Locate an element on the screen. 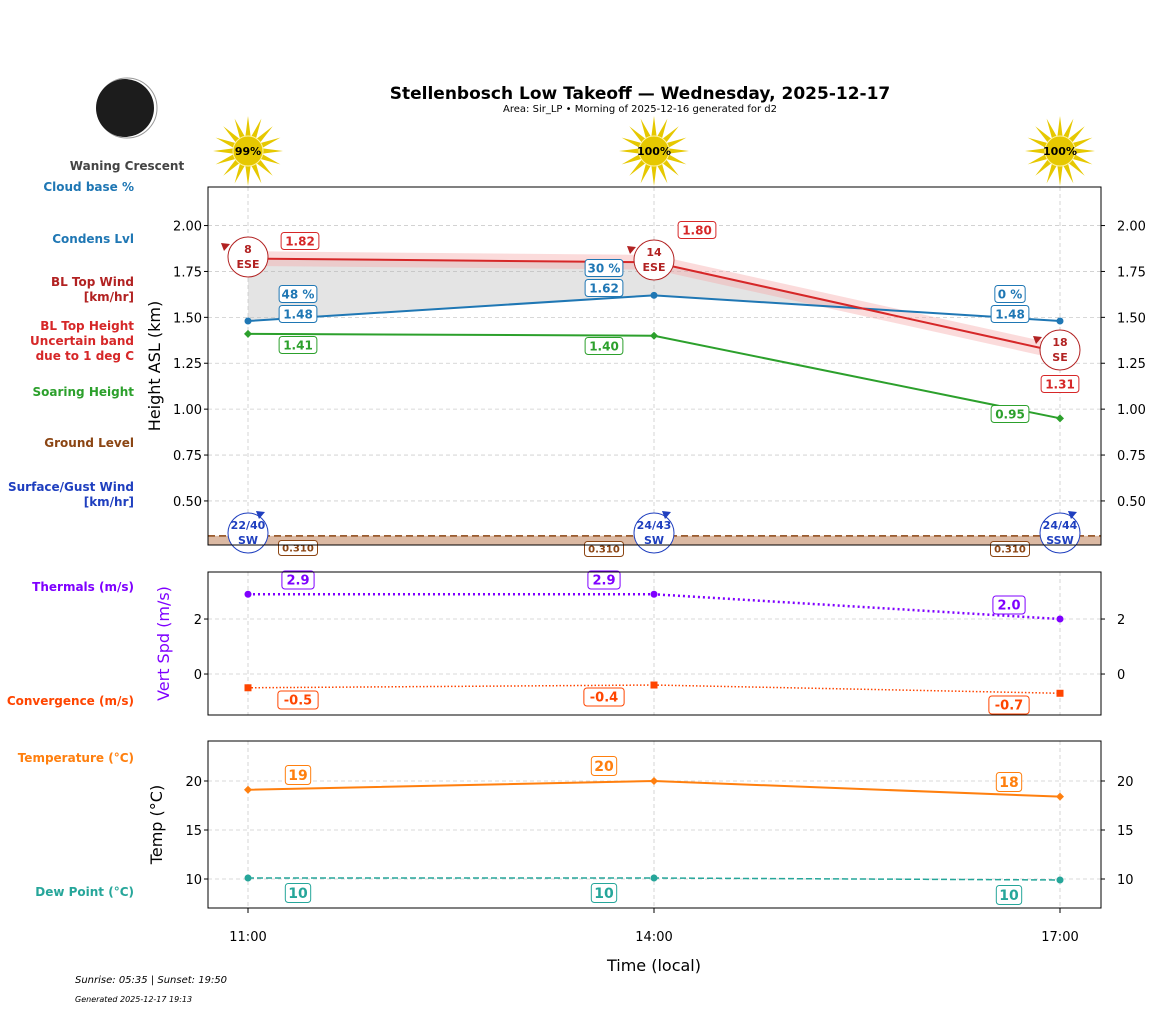  bl-top-uncertainty-band is located at coordinates (654, 305).